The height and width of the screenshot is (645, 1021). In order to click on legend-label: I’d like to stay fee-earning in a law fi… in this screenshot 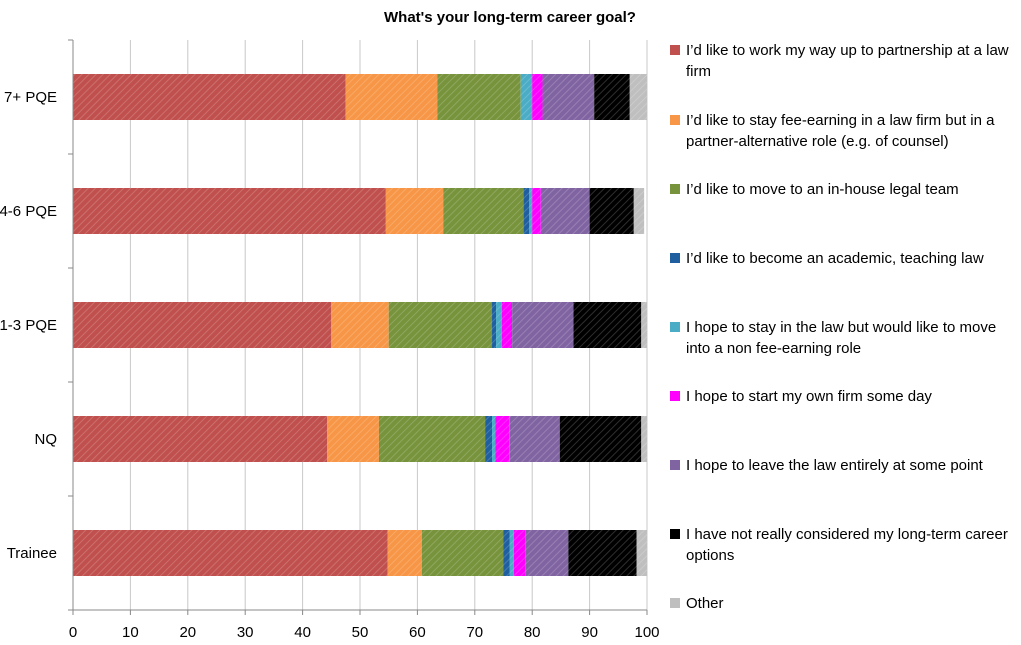, I will do `click(840, 131)`.